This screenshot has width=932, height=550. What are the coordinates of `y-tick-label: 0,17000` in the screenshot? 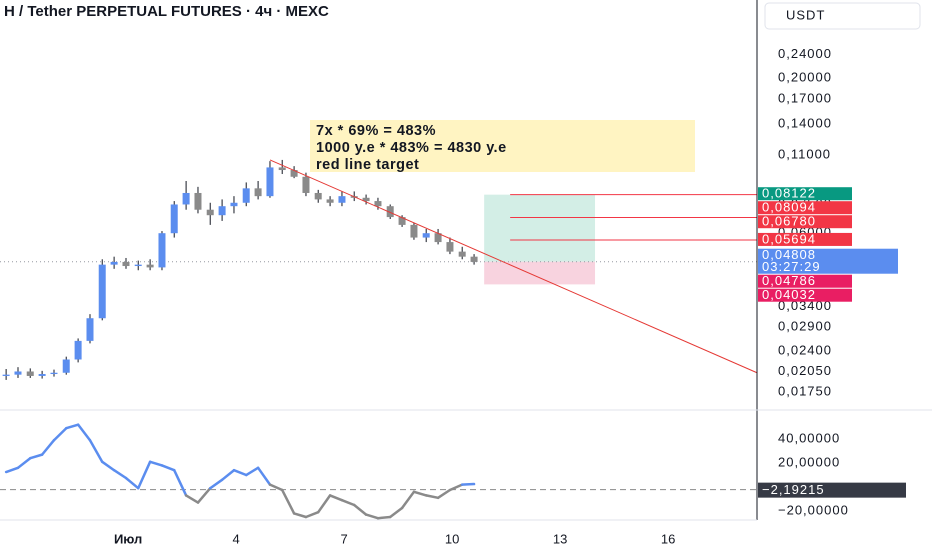 It's located at (805, 98).